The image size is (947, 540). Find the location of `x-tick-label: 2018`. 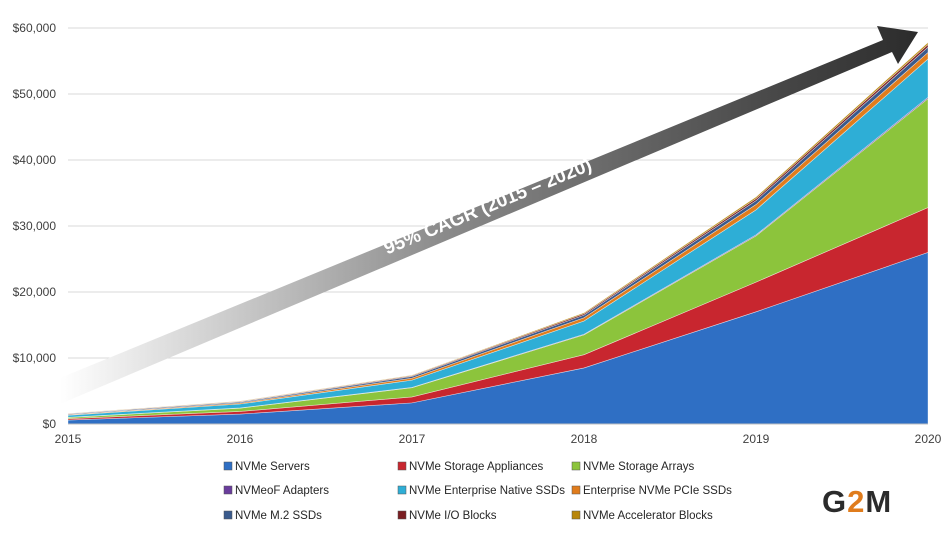

x-tick-label: 2018 is located at coordinates (584, 439).